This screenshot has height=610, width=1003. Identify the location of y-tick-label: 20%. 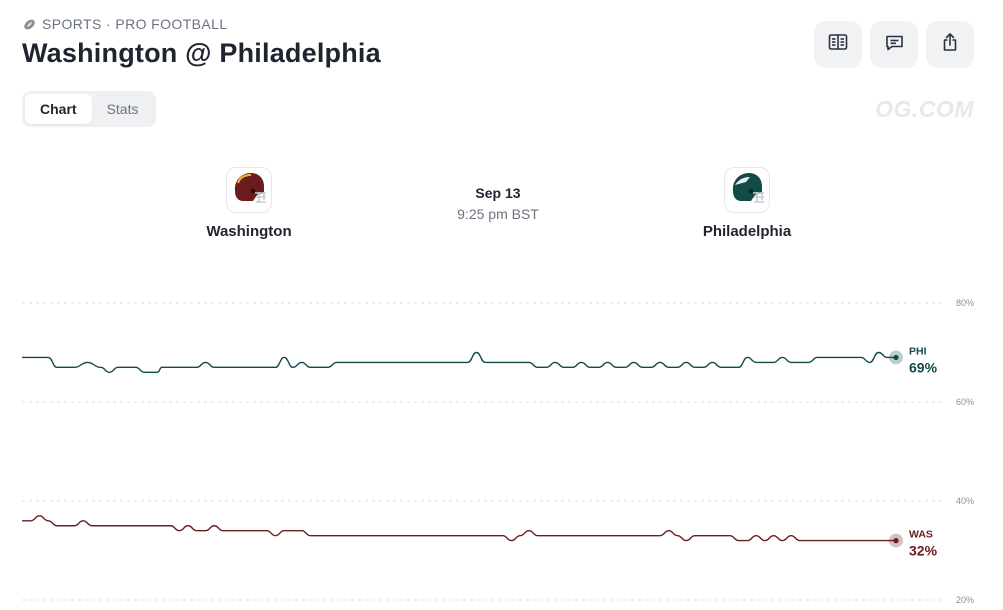
(965, 600).